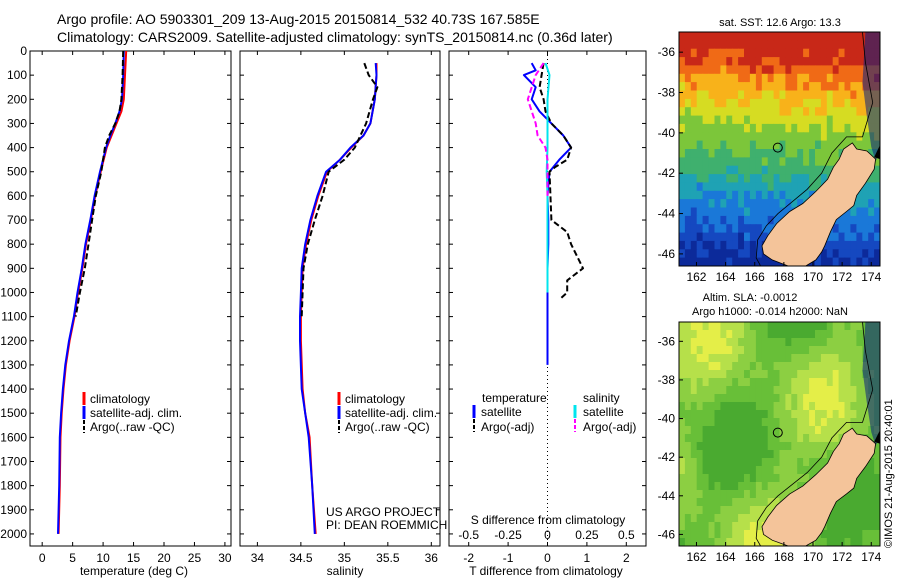 This screenshot has width=900, height=580. I want to click on project-annotation-line2: PI: DEAN ROEMMICH, so click(386, 525).